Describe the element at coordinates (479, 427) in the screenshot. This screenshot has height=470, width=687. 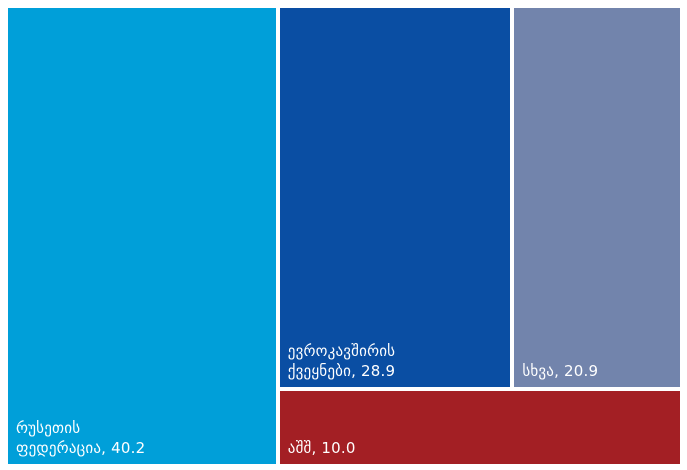
I see `tile-usa: აშშ, 10.0` at that location.